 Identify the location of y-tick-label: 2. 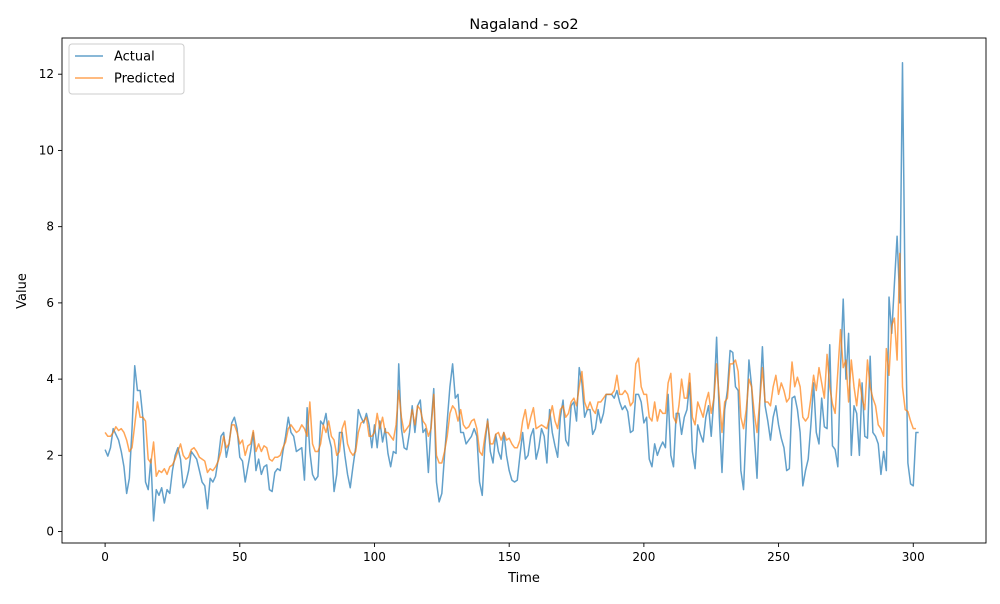
(50, 455).